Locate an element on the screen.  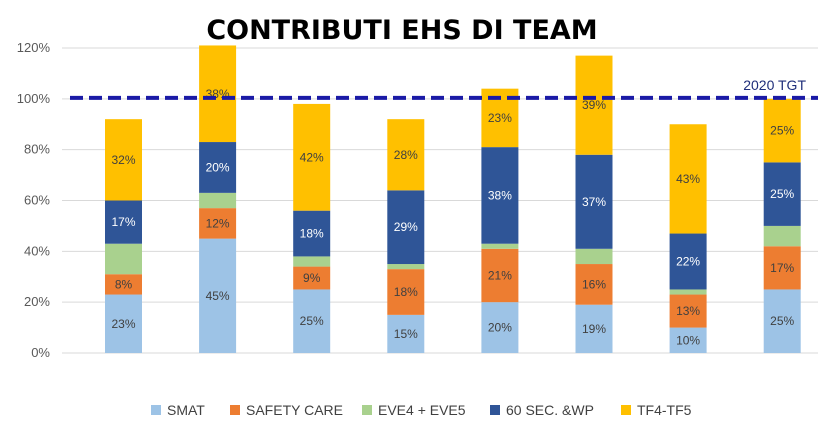
data-label: 21% is located at coordinates (500, 275).